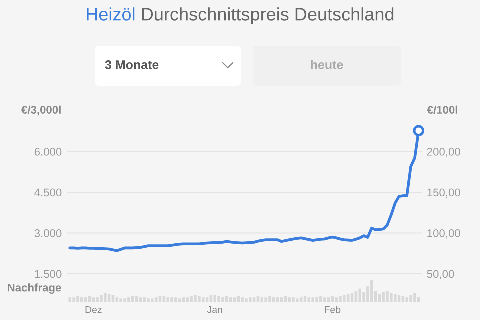  What do you see at coordinates (443, 153) in the screenshot?
I see `y2-tick-label: 200,00` at bounding box center [443, 153].